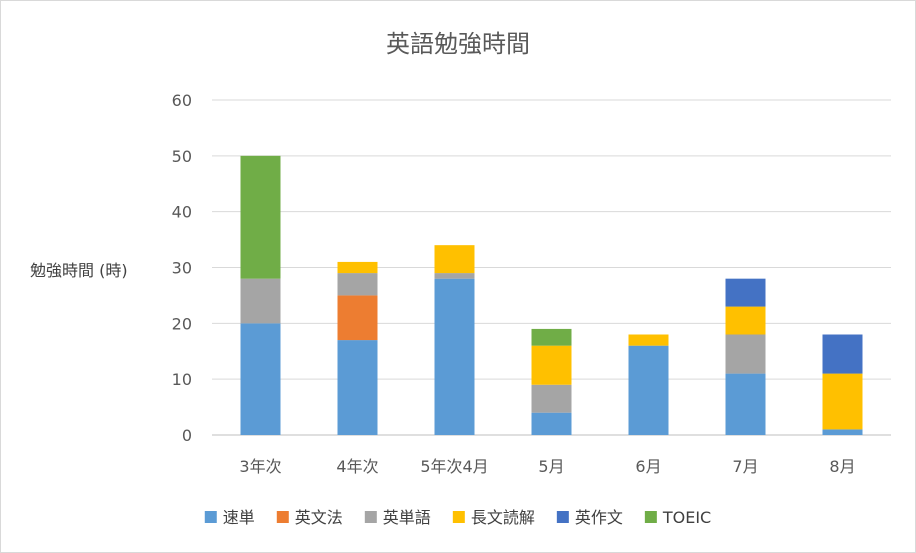  I want to click on legend-label: 英文法, so click(319, 517).